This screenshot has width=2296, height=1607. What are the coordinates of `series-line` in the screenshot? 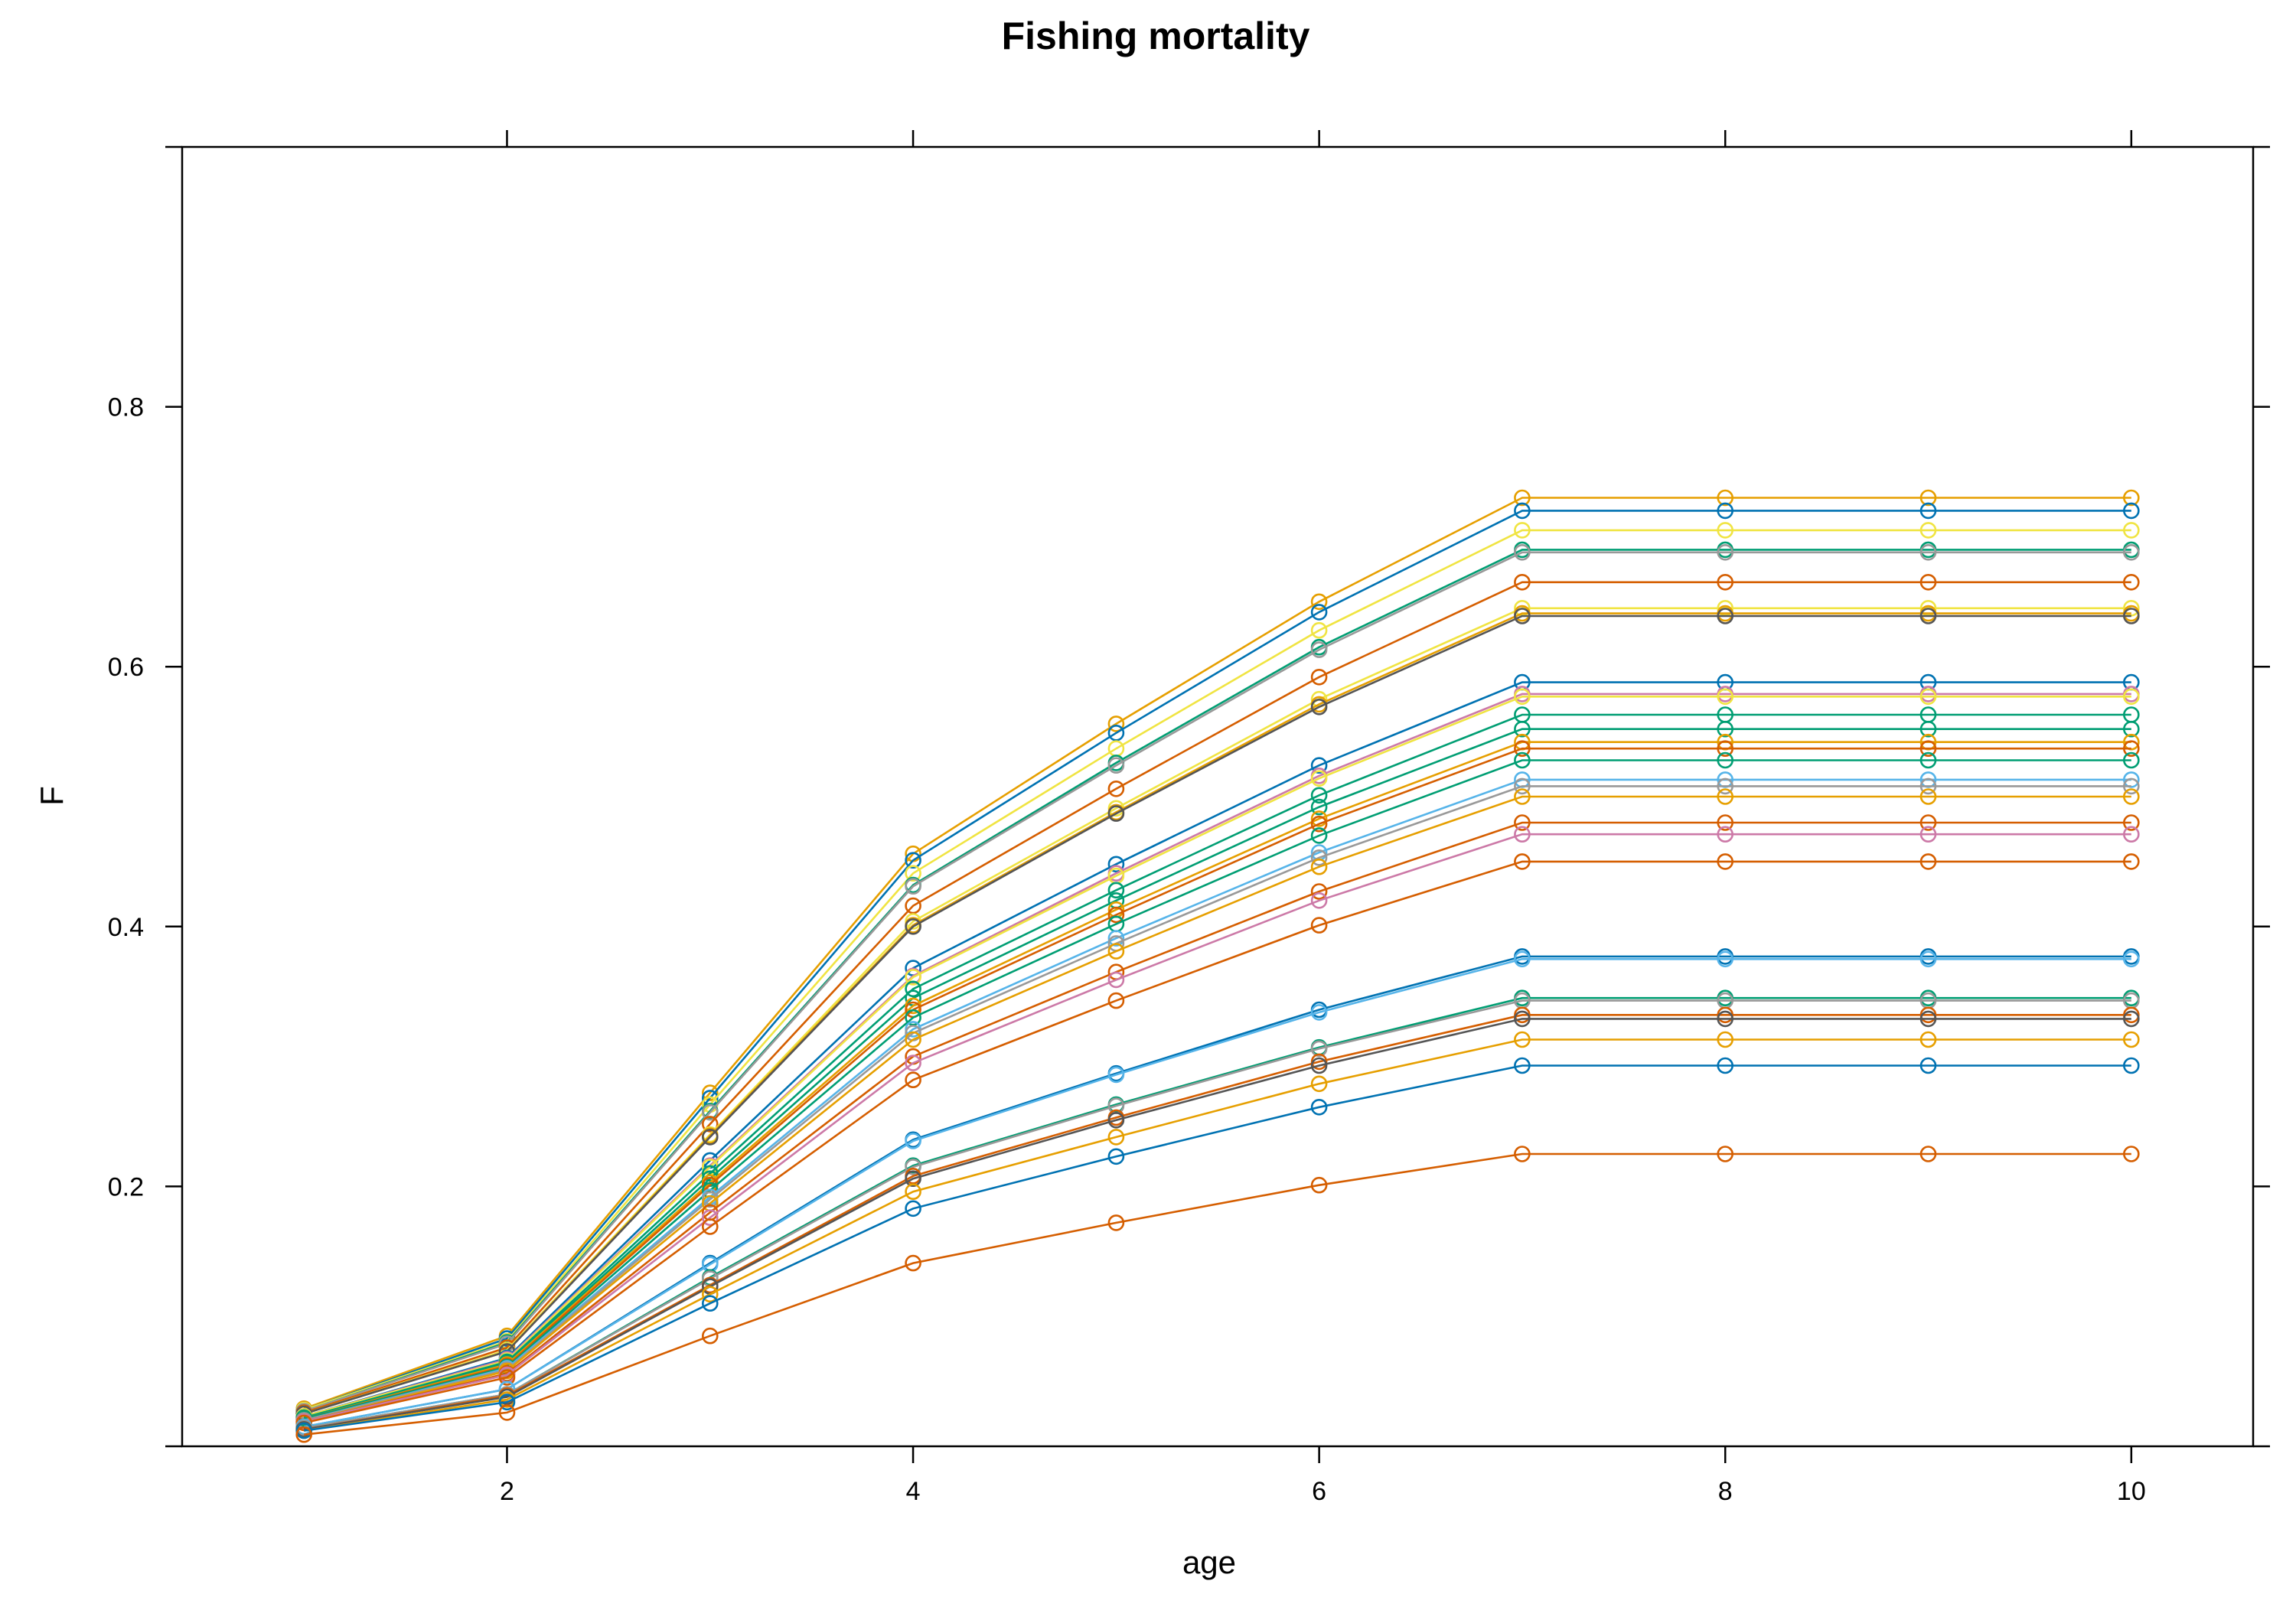 It's located at (1217, 1294).